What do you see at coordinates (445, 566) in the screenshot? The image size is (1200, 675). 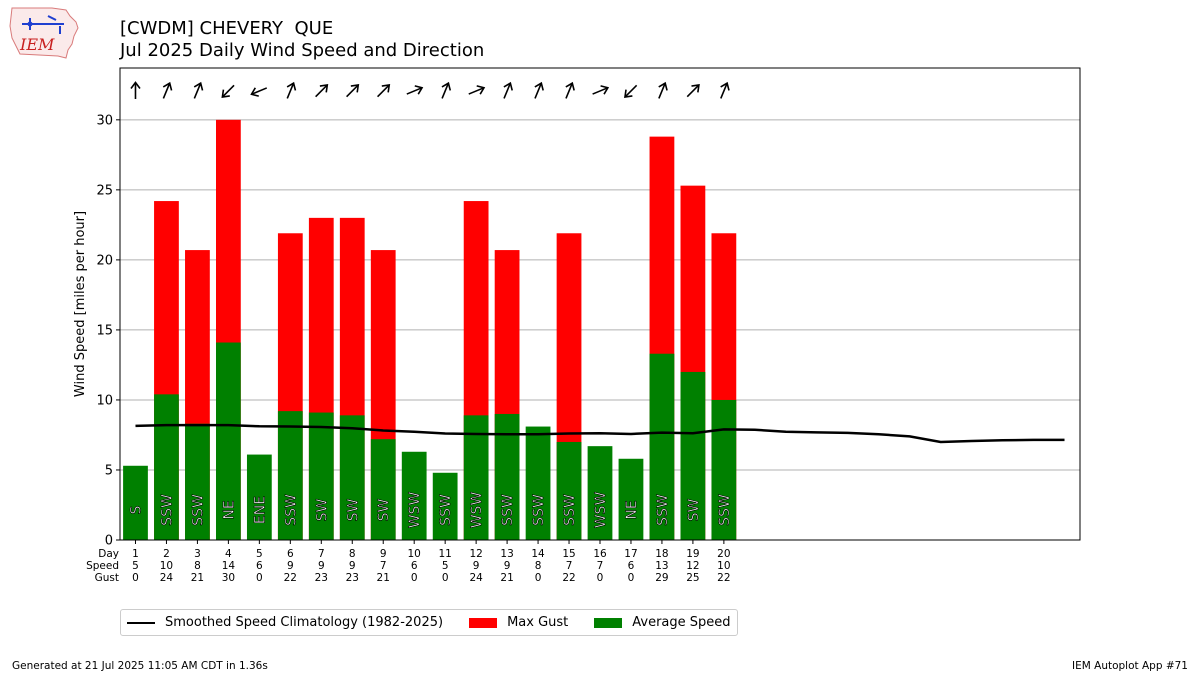 I see `x-tick-label-speed: 5` at bounding box center [445, 566].